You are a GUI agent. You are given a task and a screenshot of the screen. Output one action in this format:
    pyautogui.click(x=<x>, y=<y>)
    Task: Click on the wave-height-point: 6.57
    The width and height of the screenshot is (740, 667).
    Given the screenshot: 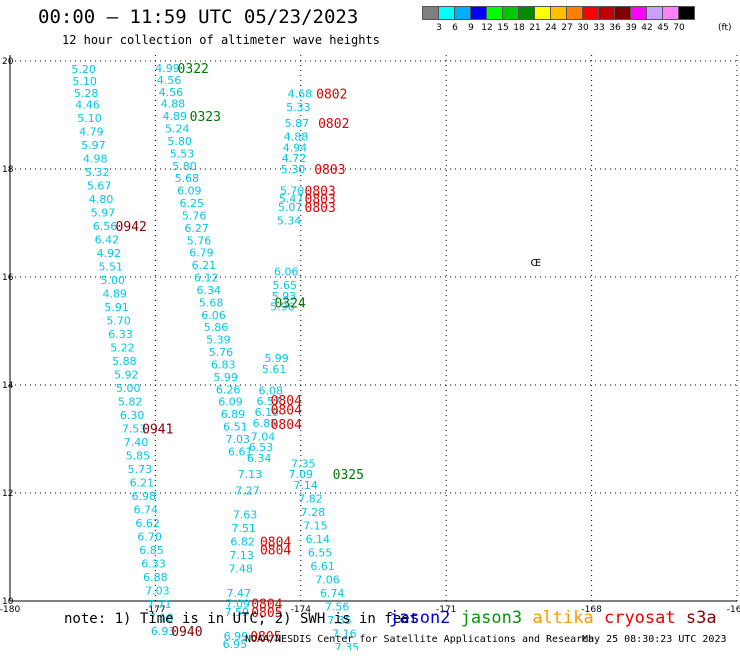 What is the action you would take?
    pyautogui.click(x=269, y=401)
    